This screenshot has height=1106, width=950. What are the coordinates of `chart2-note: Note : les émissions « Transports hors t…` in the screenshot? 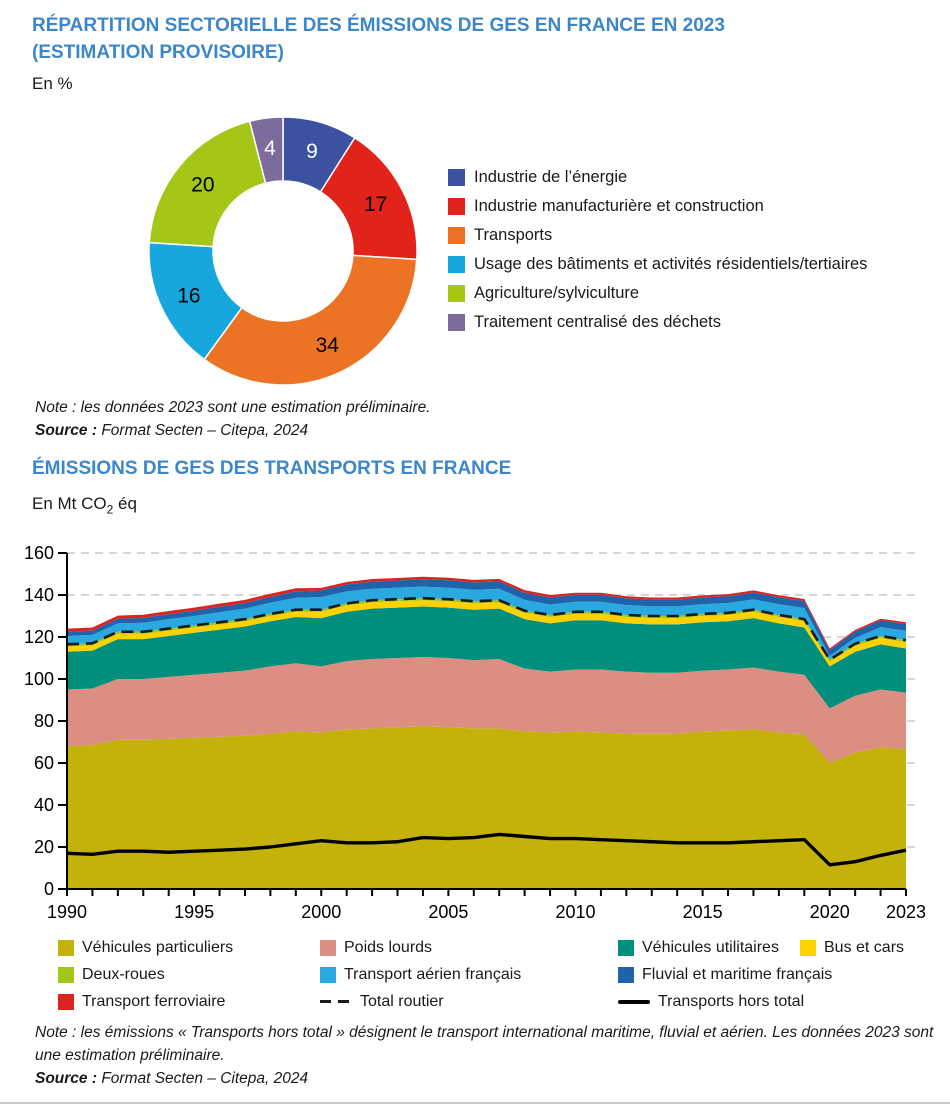 It's located at (487, 1055).